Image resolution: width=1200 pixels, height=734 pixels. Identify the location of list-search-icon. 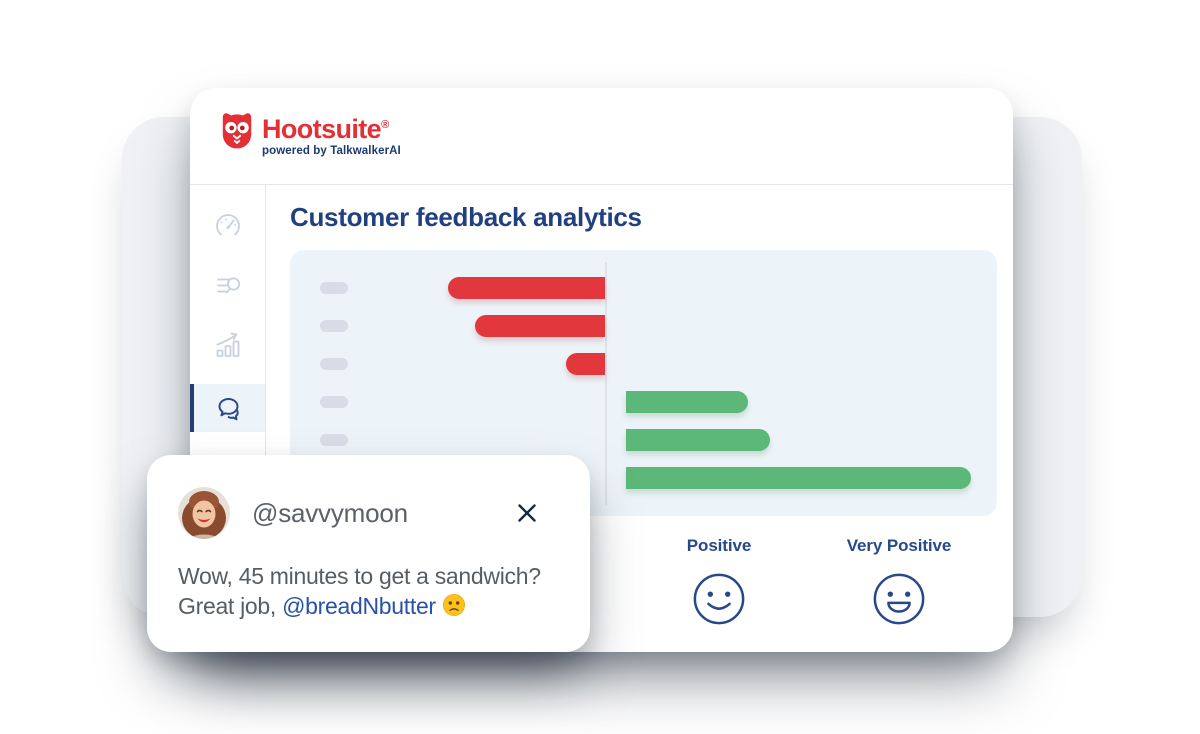
(228, 285).